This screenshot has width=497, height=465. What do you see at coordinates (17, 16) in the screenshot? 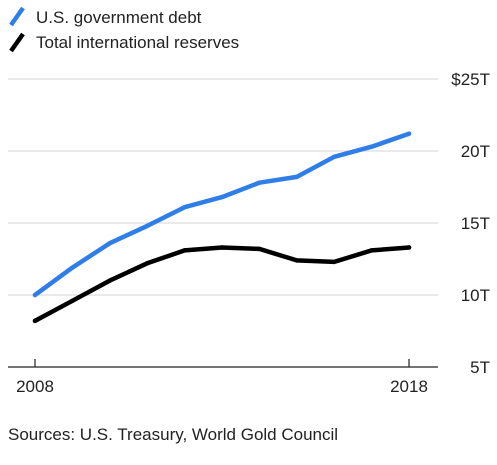
I see `legend-swatch-us-debt` at bounding box center [17, 16].